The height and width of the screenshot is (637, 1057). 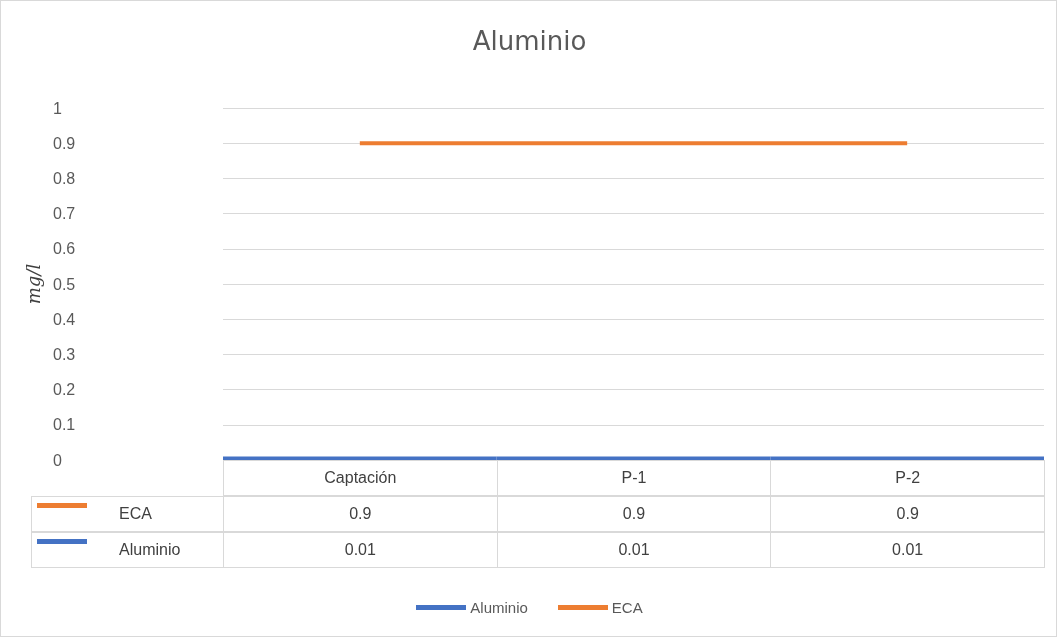 I want to click on text: Aluminio, so click(x=499, y=607).